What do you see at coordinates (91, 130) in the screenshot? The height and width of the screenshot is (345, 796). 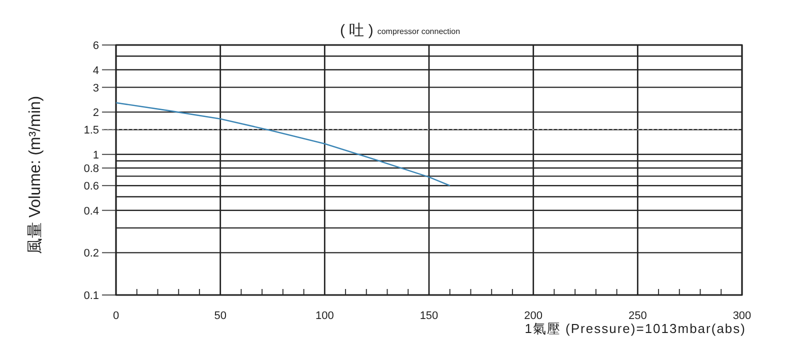 I see `y-tick-label: 1.5` at bounding box center [91, 130].